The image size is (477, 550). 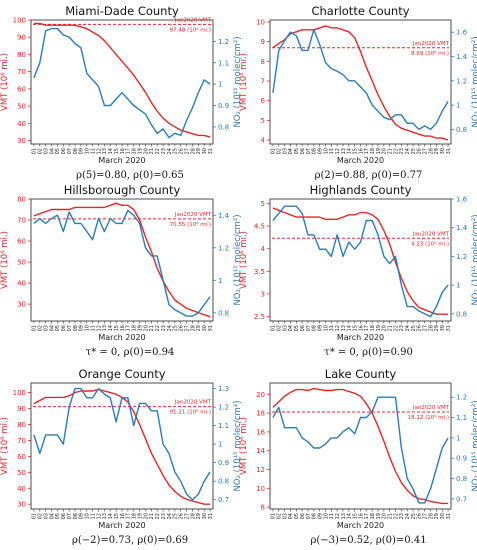 I want to click on correlation-caption: ρ(5)=0.80, ρ(0)=0.65, so click(x=130, y=175).